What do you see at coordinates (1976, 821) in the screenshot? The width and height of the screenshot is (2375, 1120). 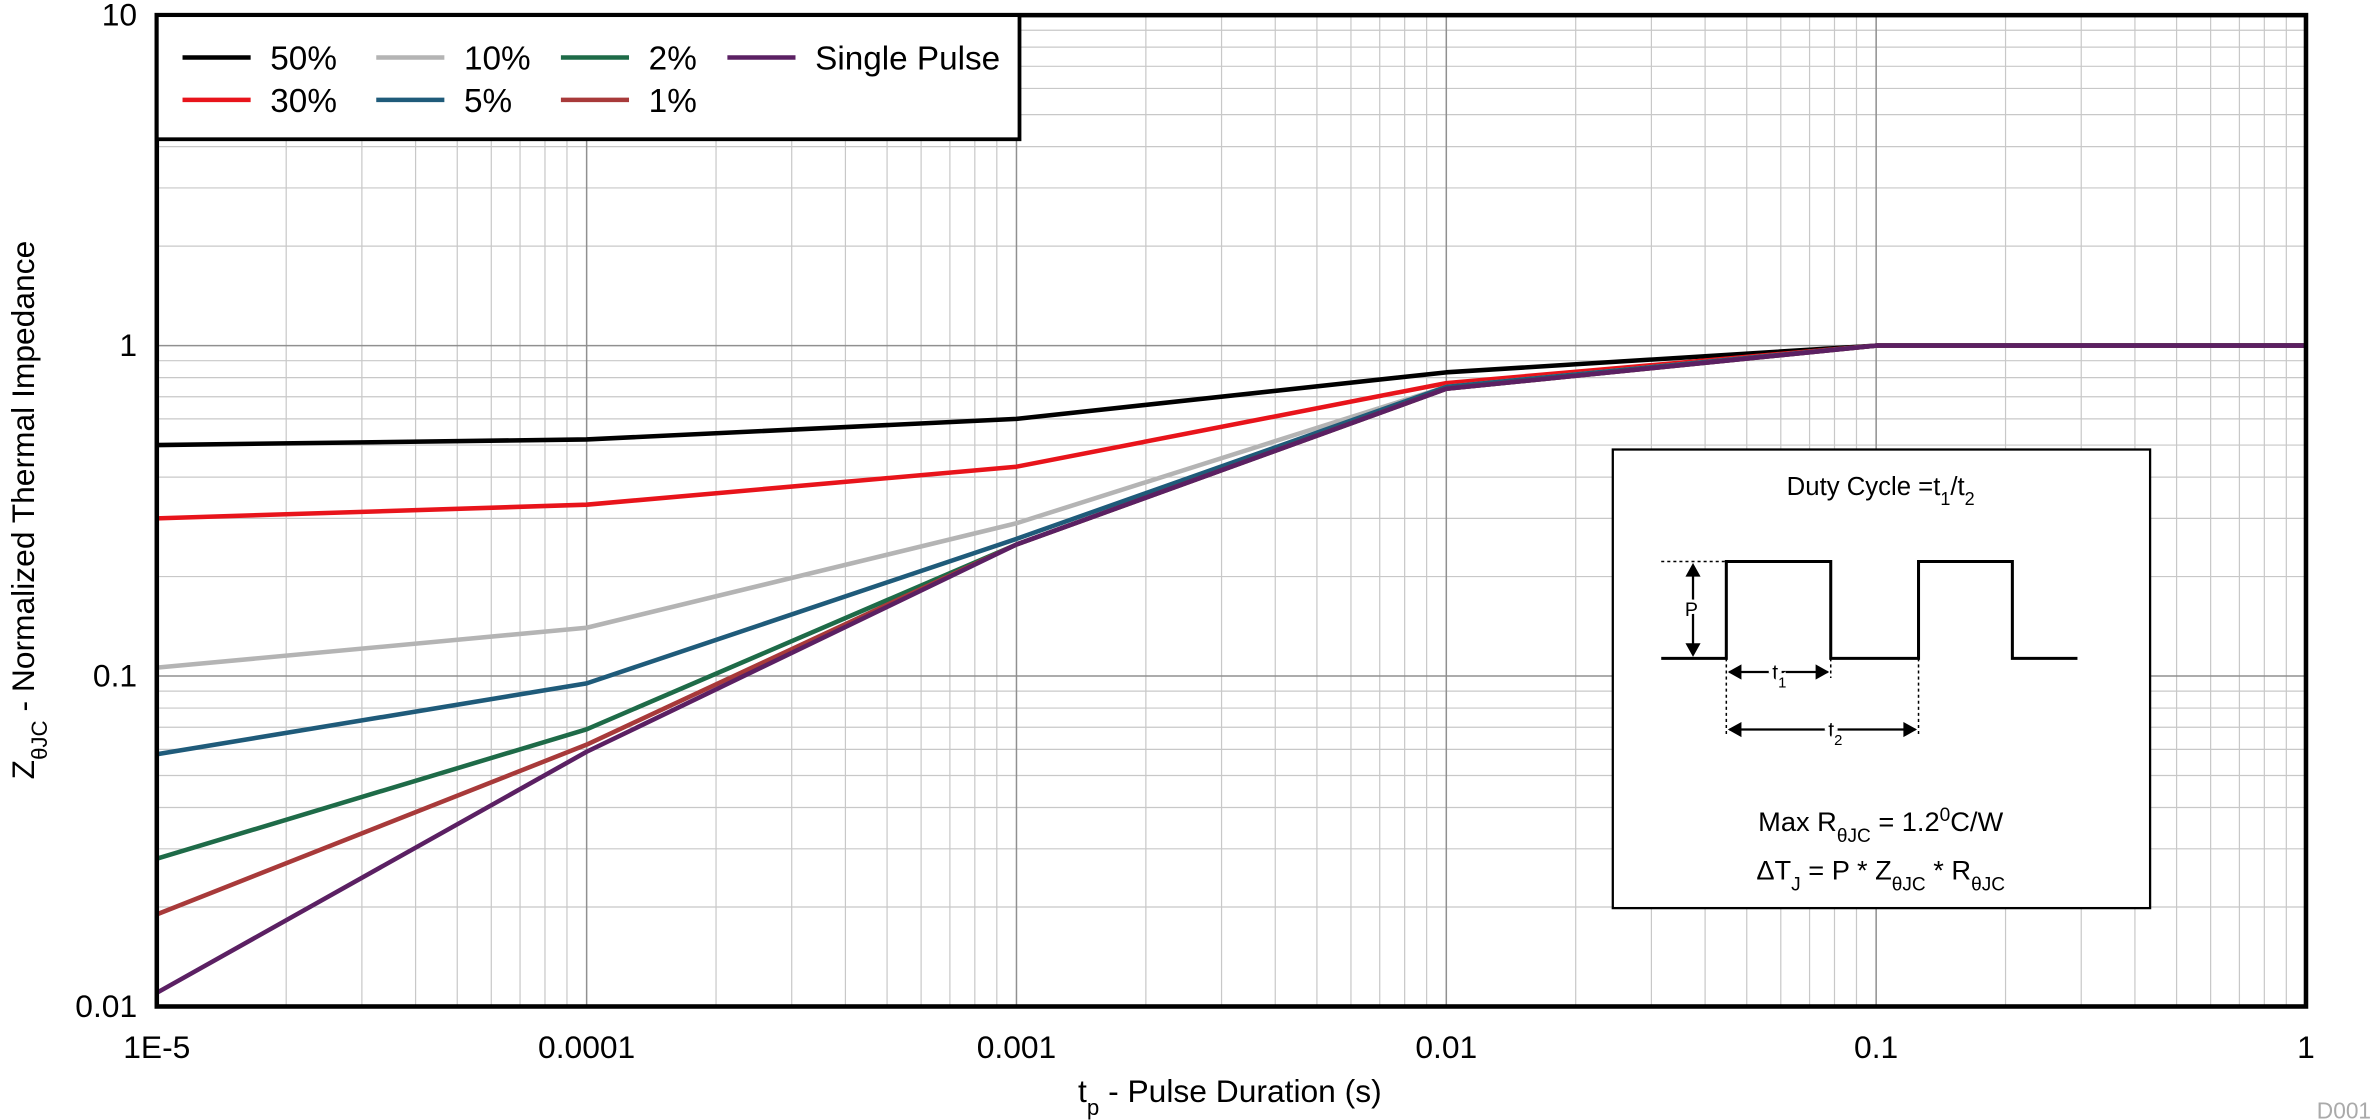 I see `text: C/W` at bounding box center [1976, 821].